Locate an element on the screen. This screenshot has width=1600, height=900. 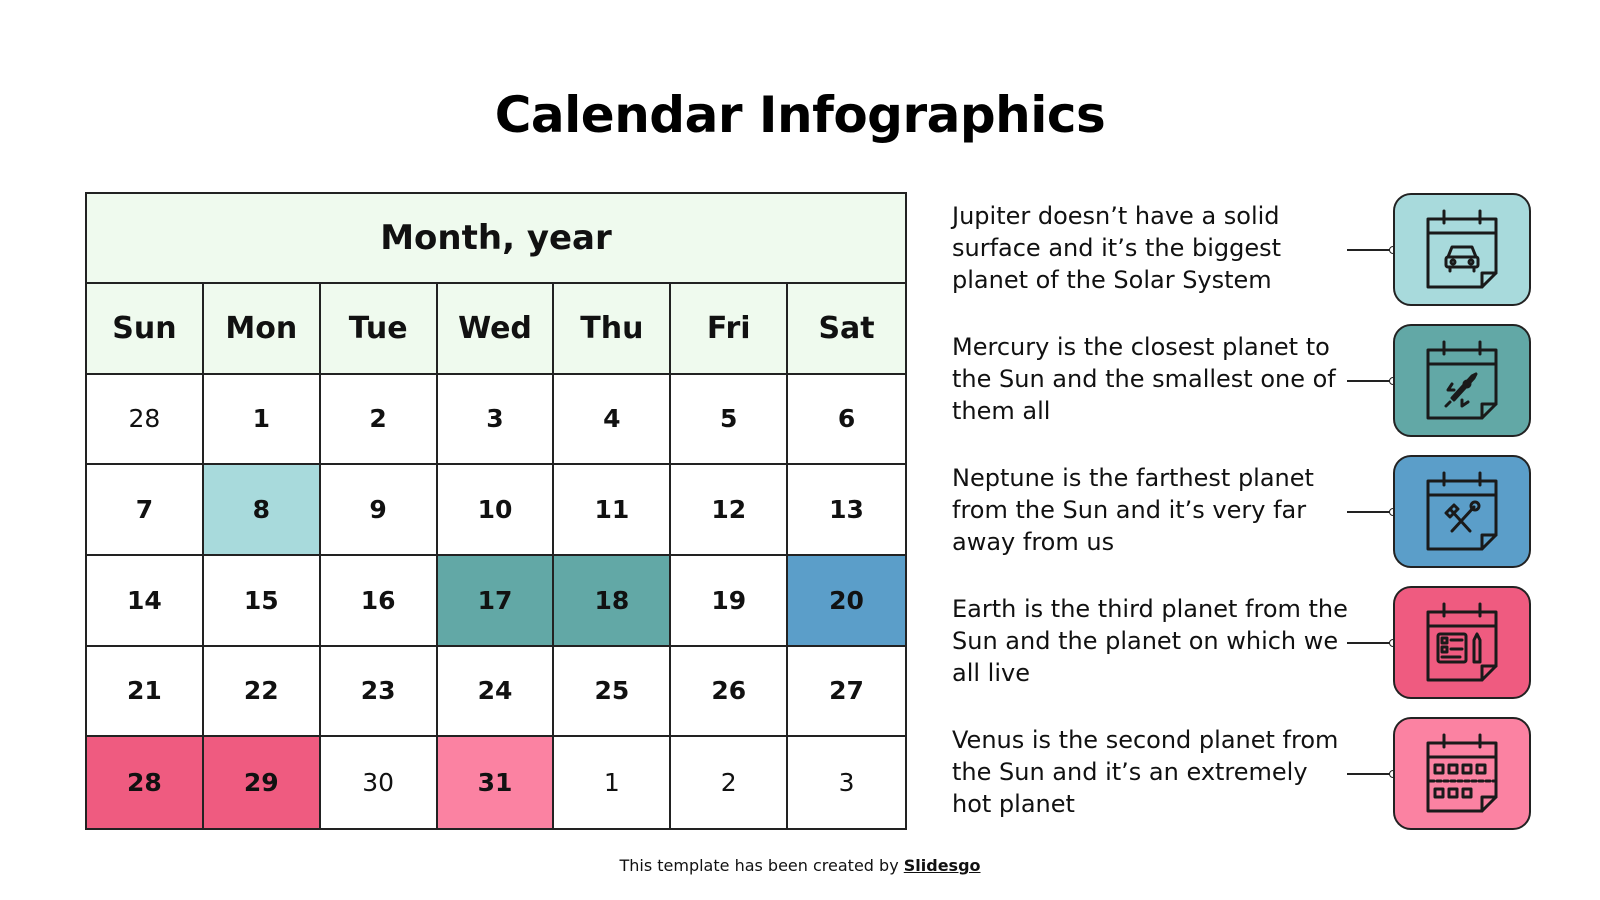
day-cell: 26 is located at coordinates (730, 692).